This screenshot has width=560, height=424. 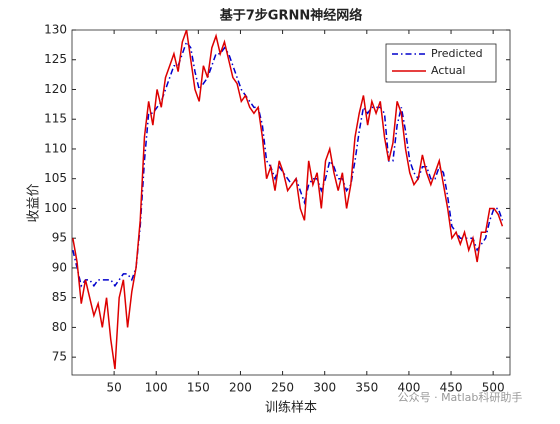 I want to click on y-tick-label: 80, so click(x=59, y=327).